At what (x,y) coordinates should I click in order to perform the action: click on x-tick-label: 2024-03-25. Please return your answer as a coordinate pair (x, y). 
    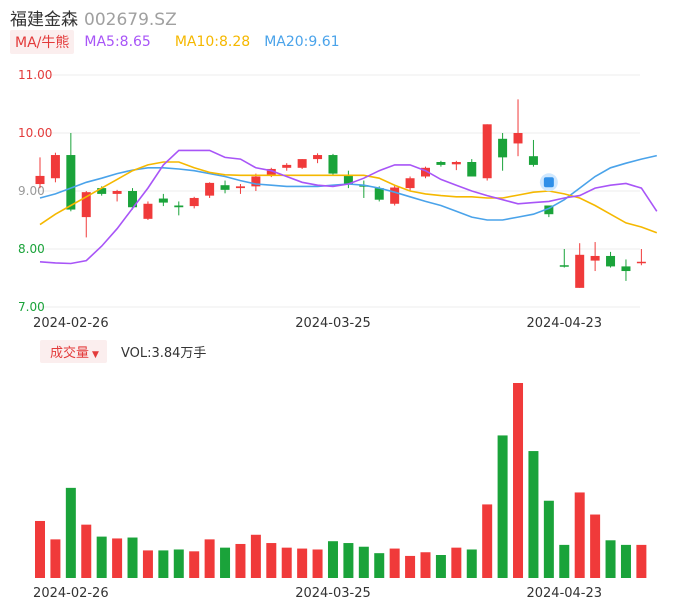
    Looking at the image, I should click on (333, 323).